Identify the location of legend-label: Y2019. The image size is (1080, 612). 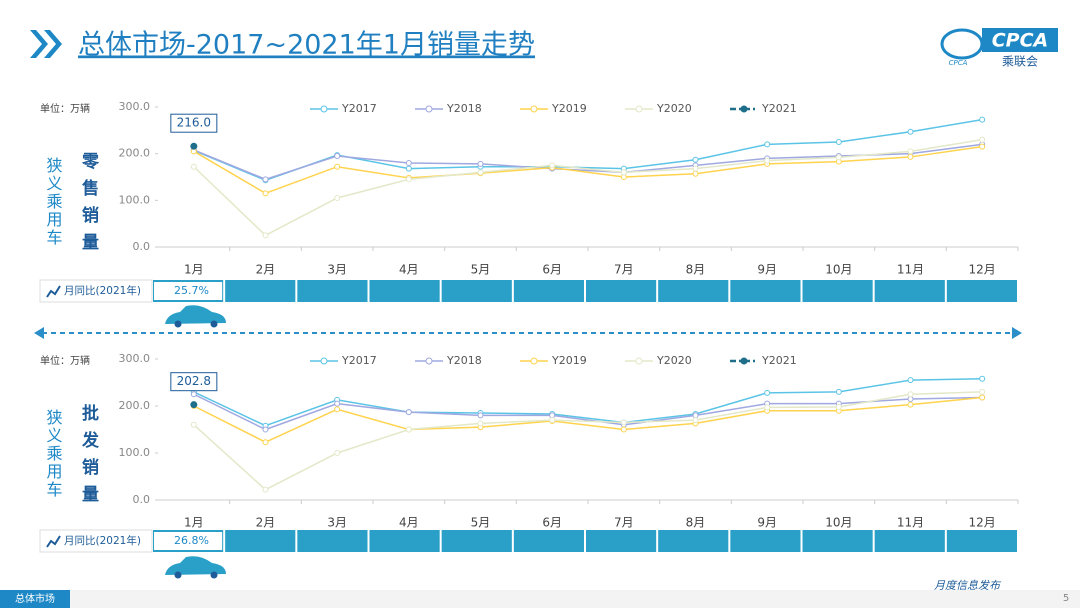
(569, 108).